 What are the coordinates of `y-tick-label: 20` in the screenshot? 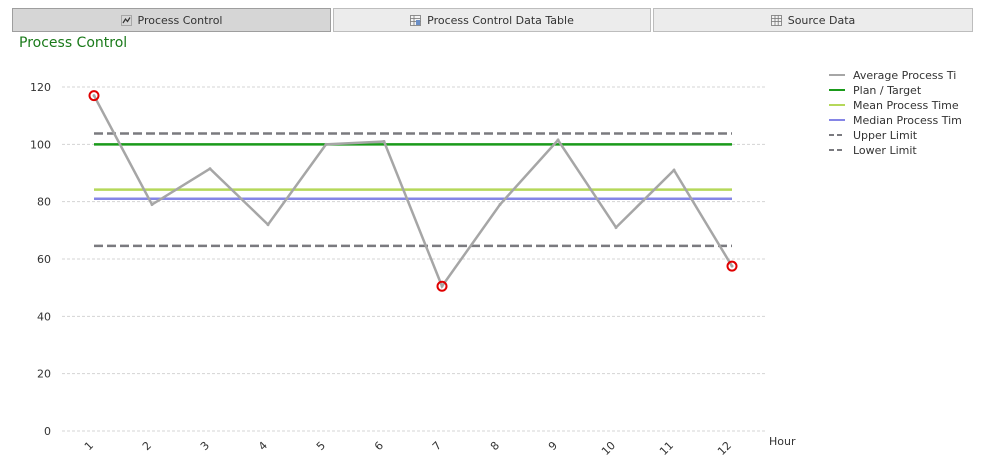 It's located at (44, 374).